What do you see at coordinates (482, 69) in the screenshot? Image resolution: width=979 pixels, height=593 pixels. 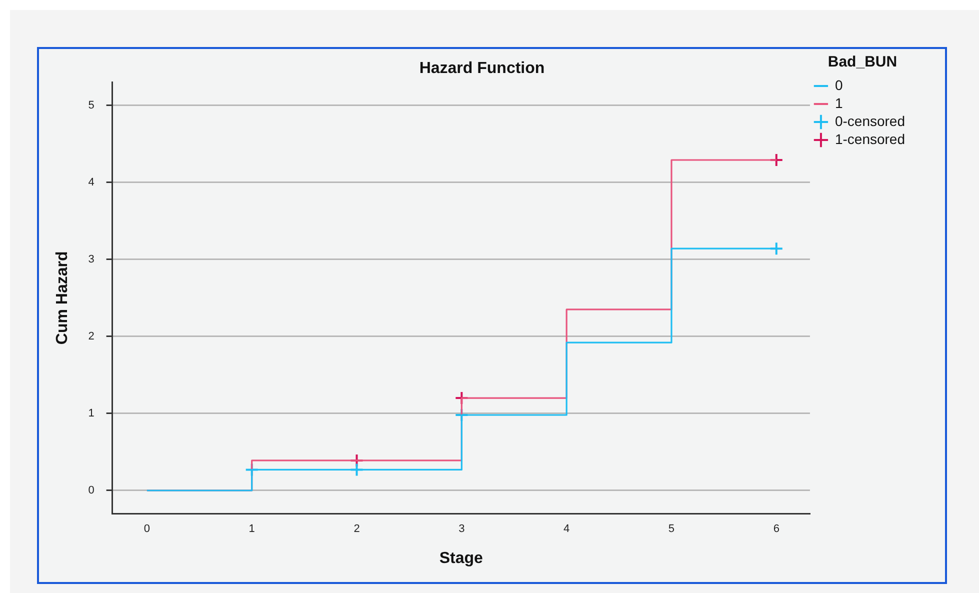 I see `chart-title: Hazard Function` at bounding box center [482, 69].